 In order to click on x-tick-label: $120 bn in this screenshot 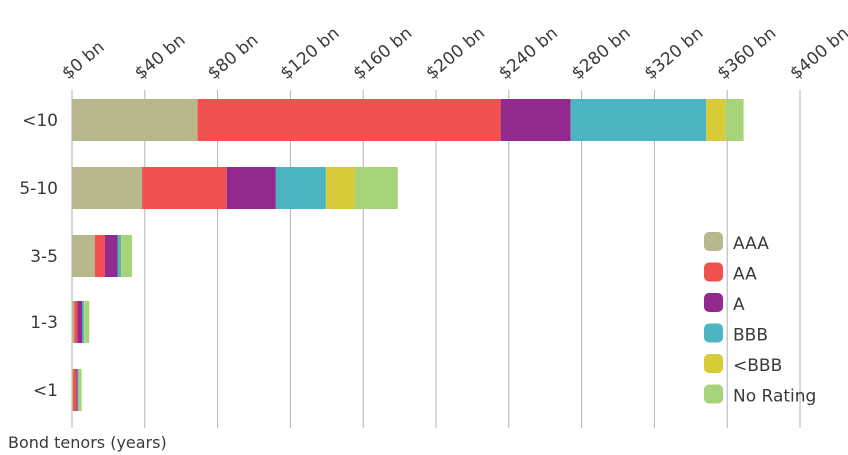, I will do `click(310, 53)`.